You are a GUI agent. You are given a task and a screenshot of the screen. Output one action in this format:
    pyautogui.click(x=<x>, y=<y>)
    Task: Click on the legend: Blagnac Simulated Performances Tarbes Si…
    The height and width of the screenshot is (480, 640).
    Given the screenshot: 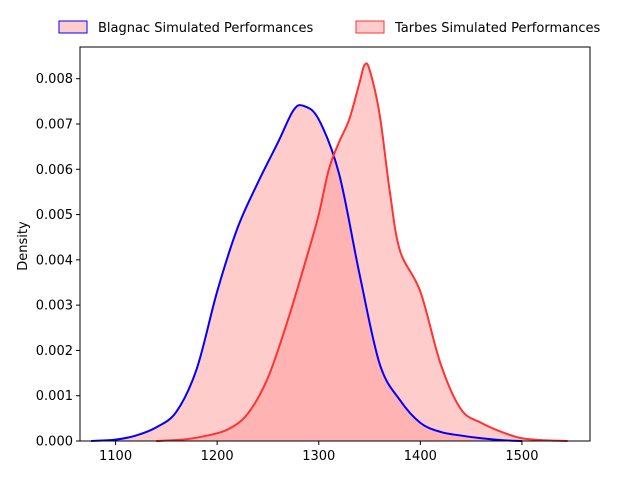 What is the action you would take?
    pyautogui.click(x=329, y=28)
    